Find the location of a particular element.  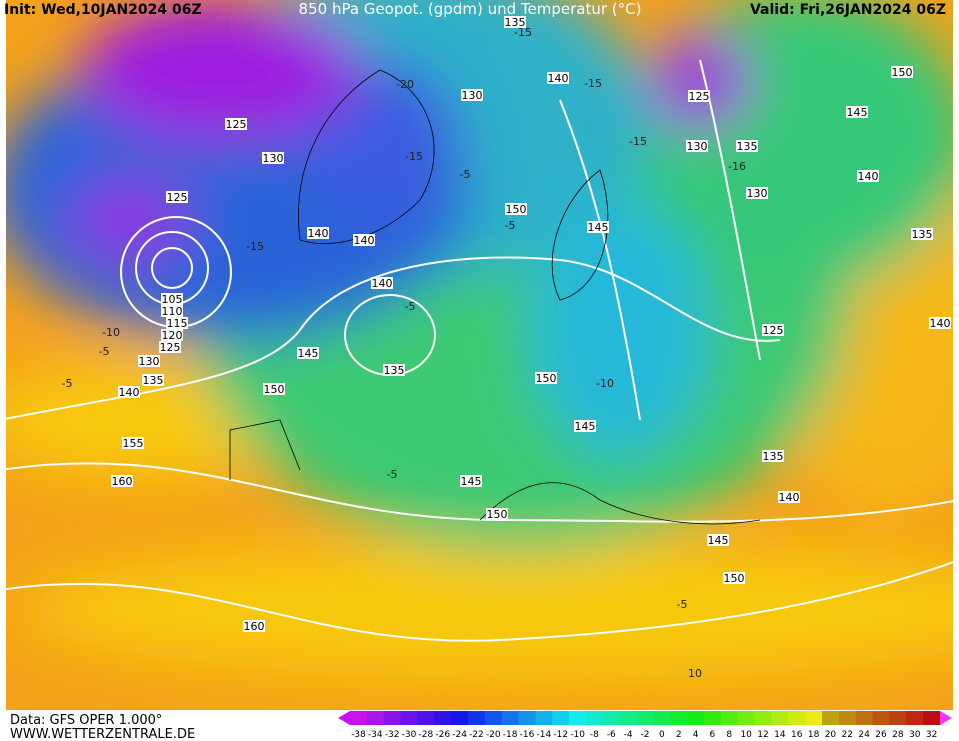

colorbar-label: 32 is located at coordinates (931, 735).